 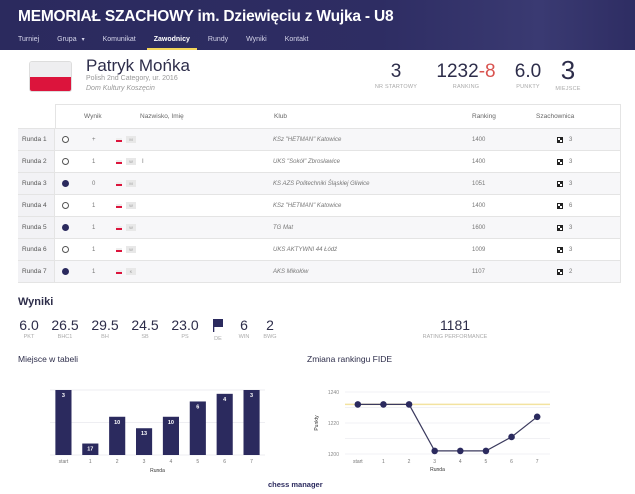 What do you see at coordinates (307, 206) in the screenshot?
I see `club-cell: KSz "HETMAN" Katowice` at bounding box center [307, 206].